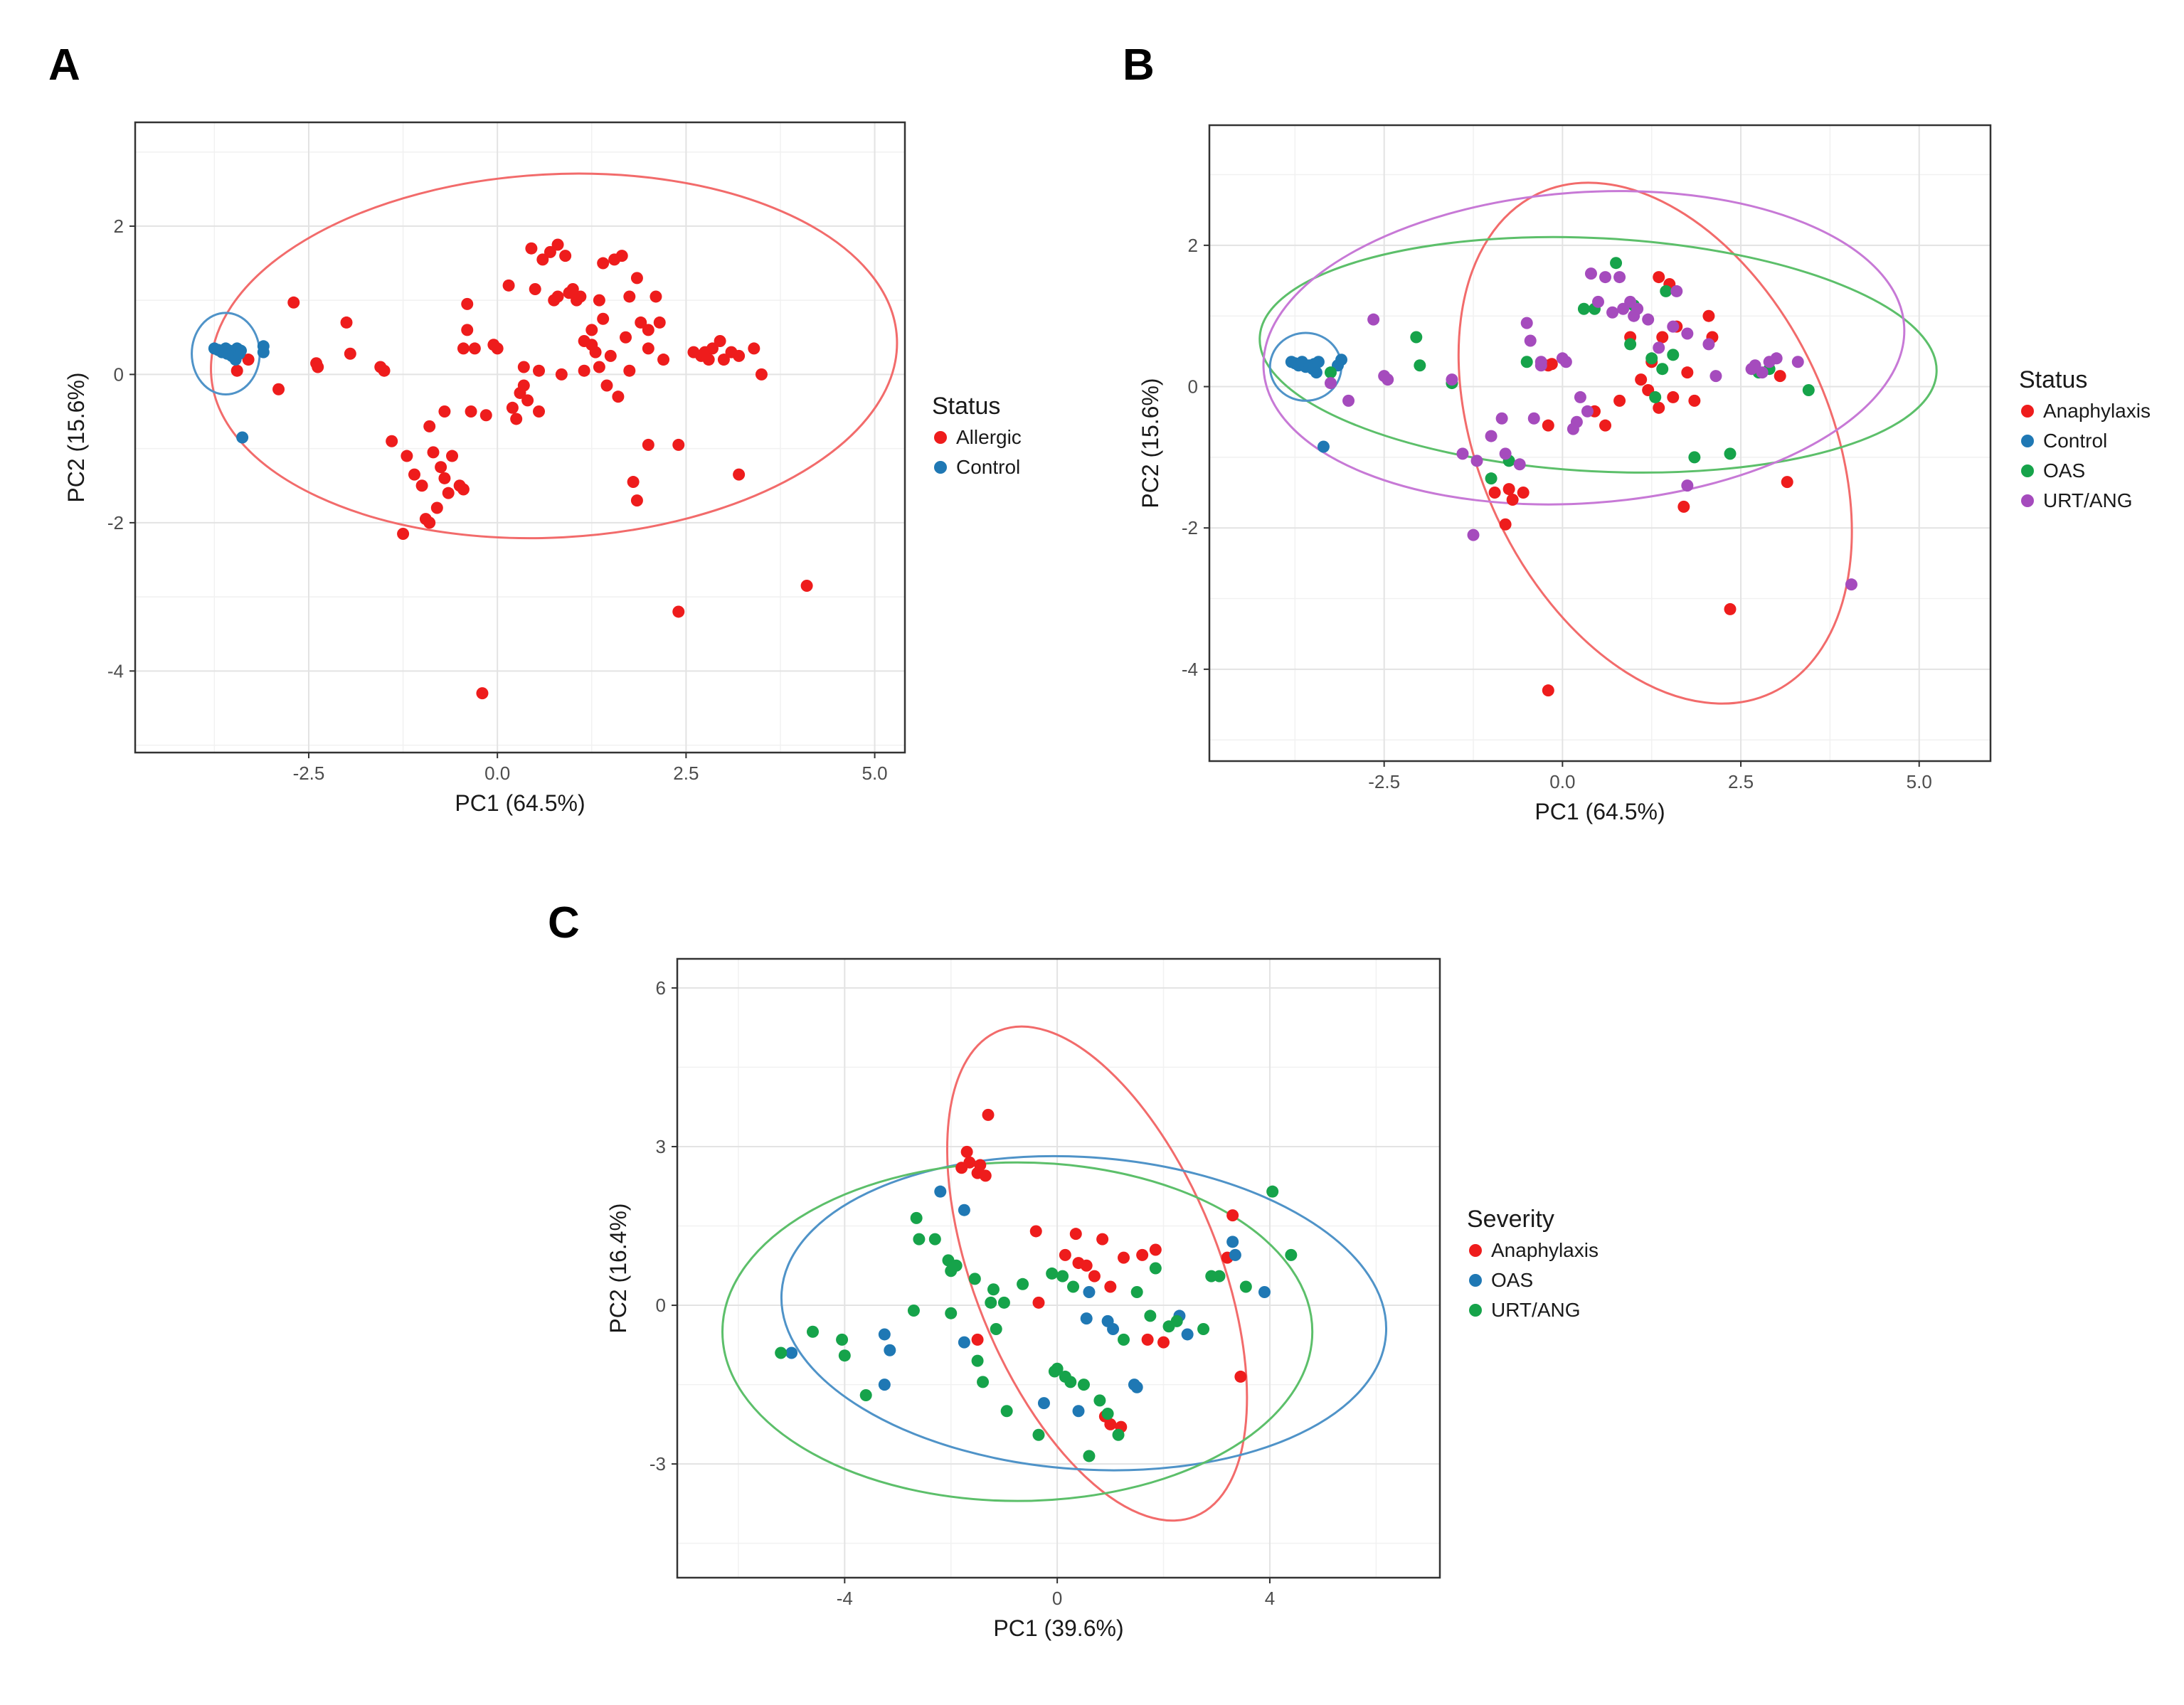 This screenshot has width=2184, height=1705. I want to click on panel-c-legend-key-anaphylaxis, so click(1475, 1250).